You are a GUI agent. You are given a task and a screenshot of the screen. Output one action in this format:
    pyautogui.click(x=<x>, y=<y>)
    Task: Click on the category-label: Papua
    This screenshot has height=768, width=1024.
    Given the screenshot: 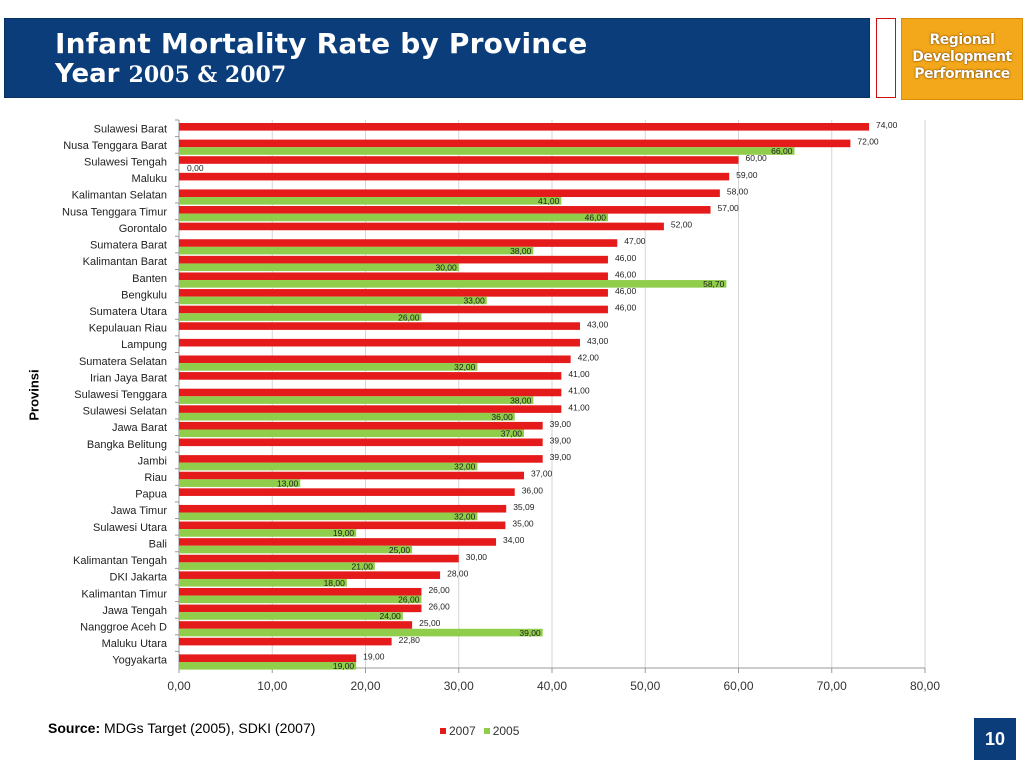 What is the action you would take?
    pyautogui.click(x=151, y=495)
    